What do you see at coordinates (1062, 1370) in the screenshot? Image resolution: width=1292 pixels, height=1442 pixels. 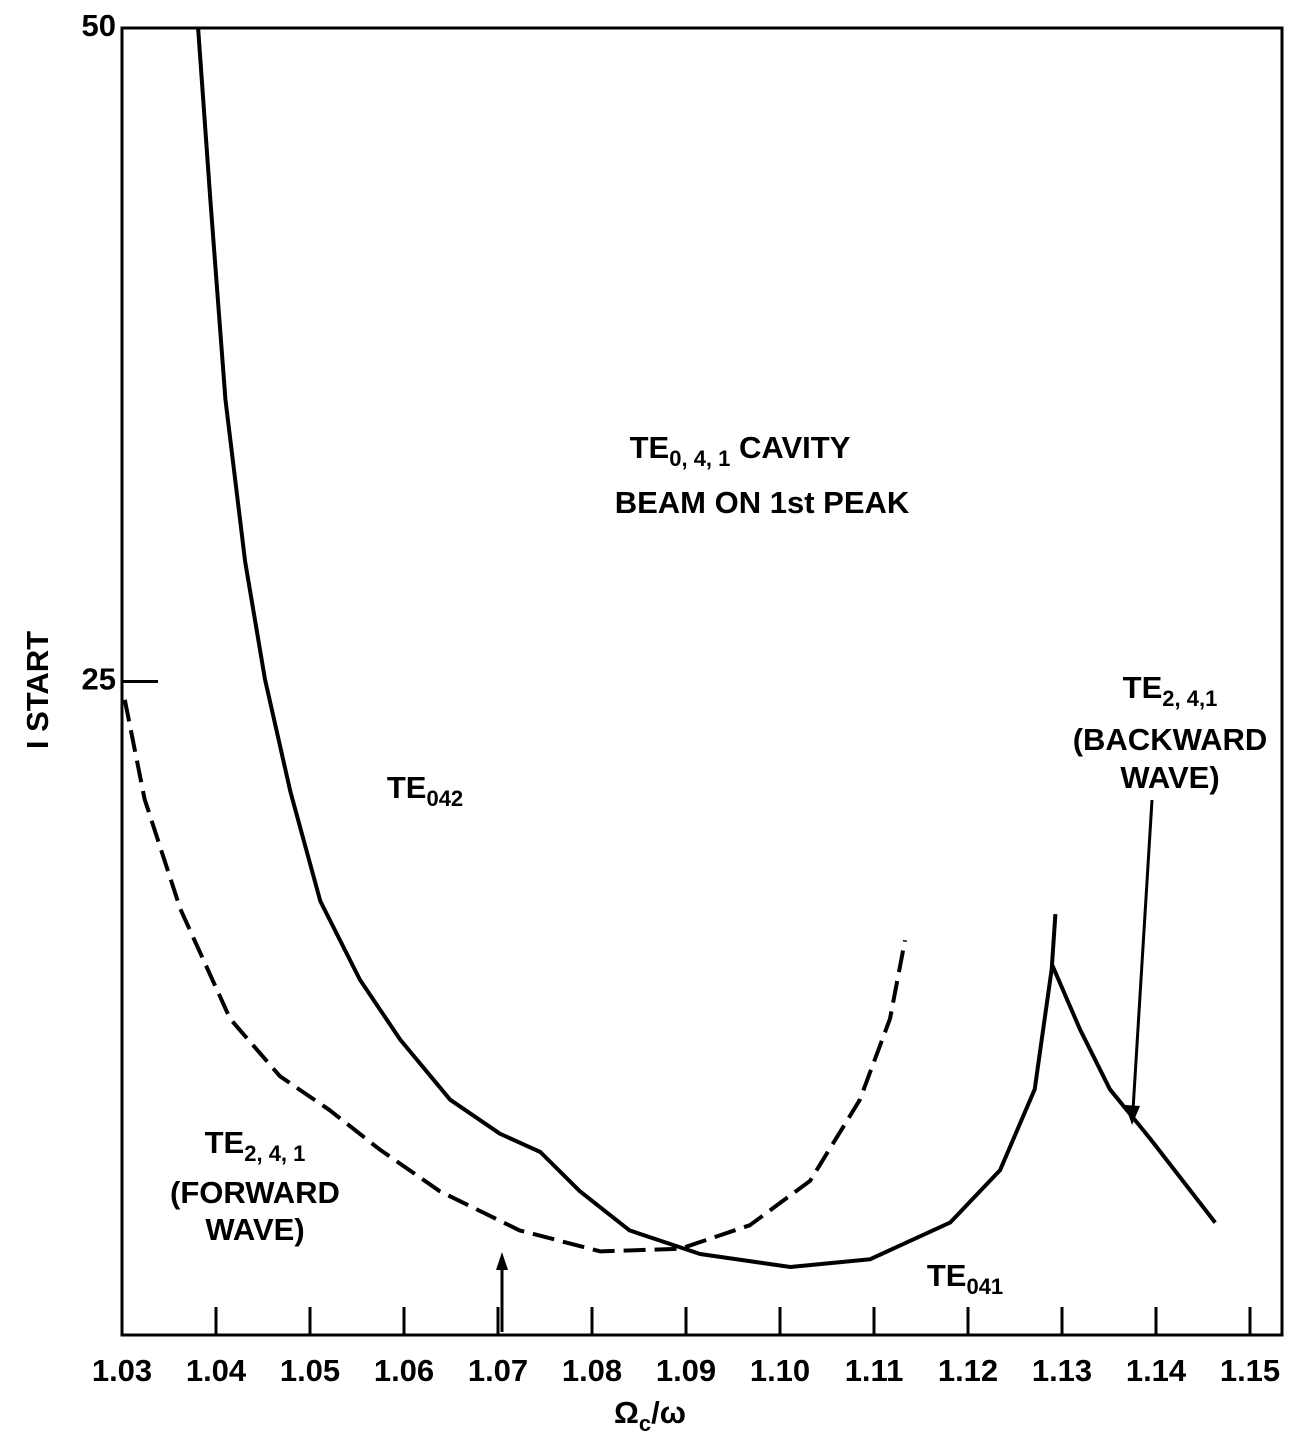 I see `x-tick-label: 1.13` at bounding box center [1062, 1370].